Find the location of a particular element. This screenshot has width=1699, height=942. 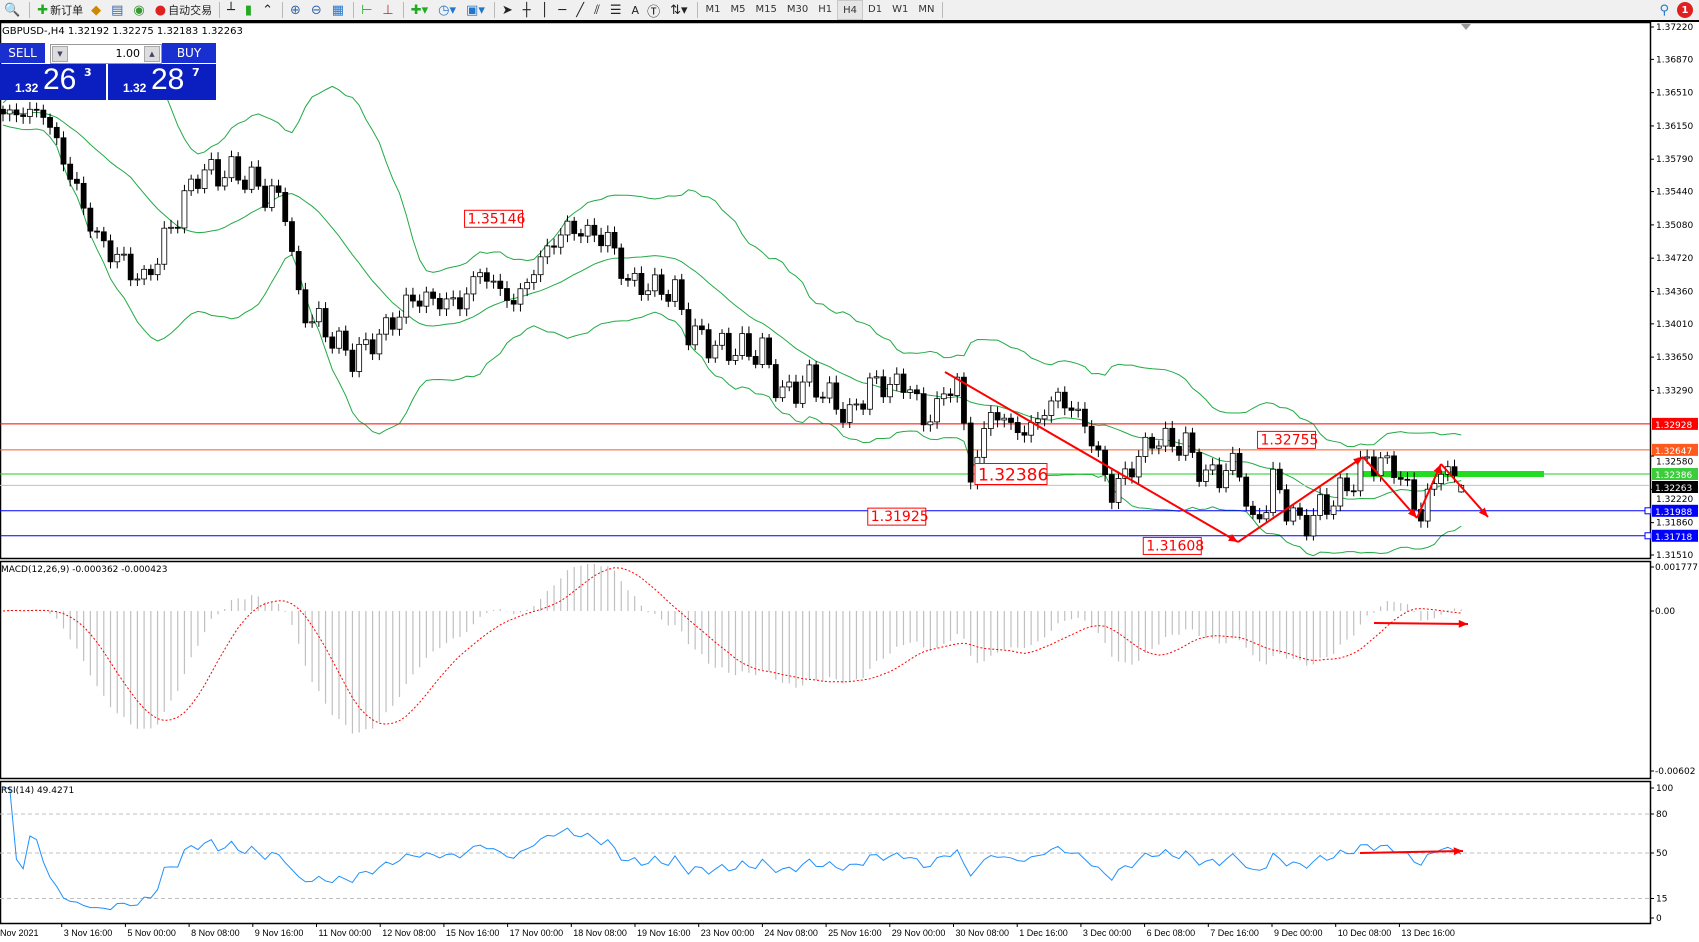

crosshair-button: ┼ is located at coordinates (528, 10).